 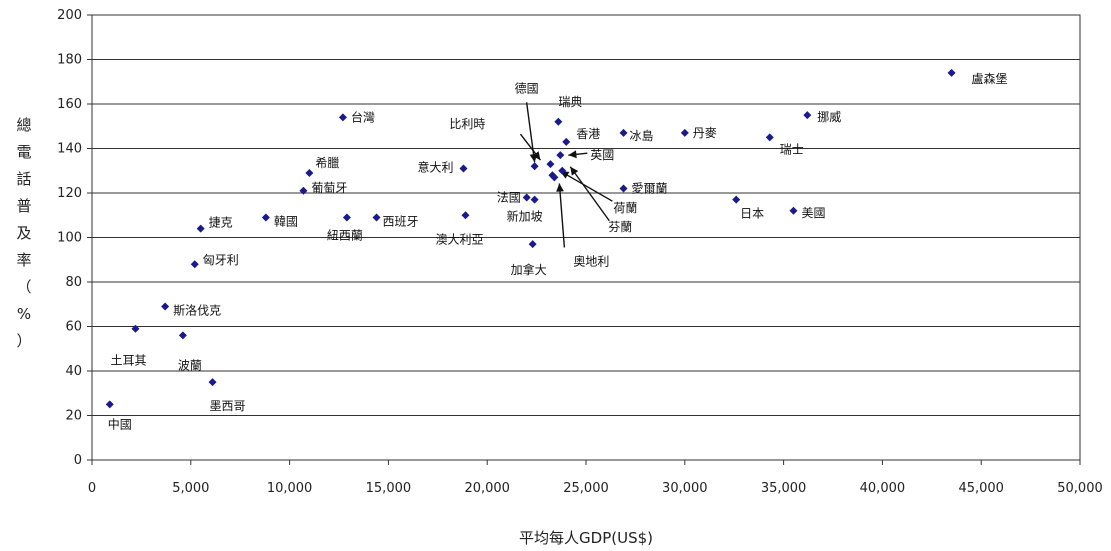 I want to click on x-tick-label: 30,000, so click(x=685, y=488).